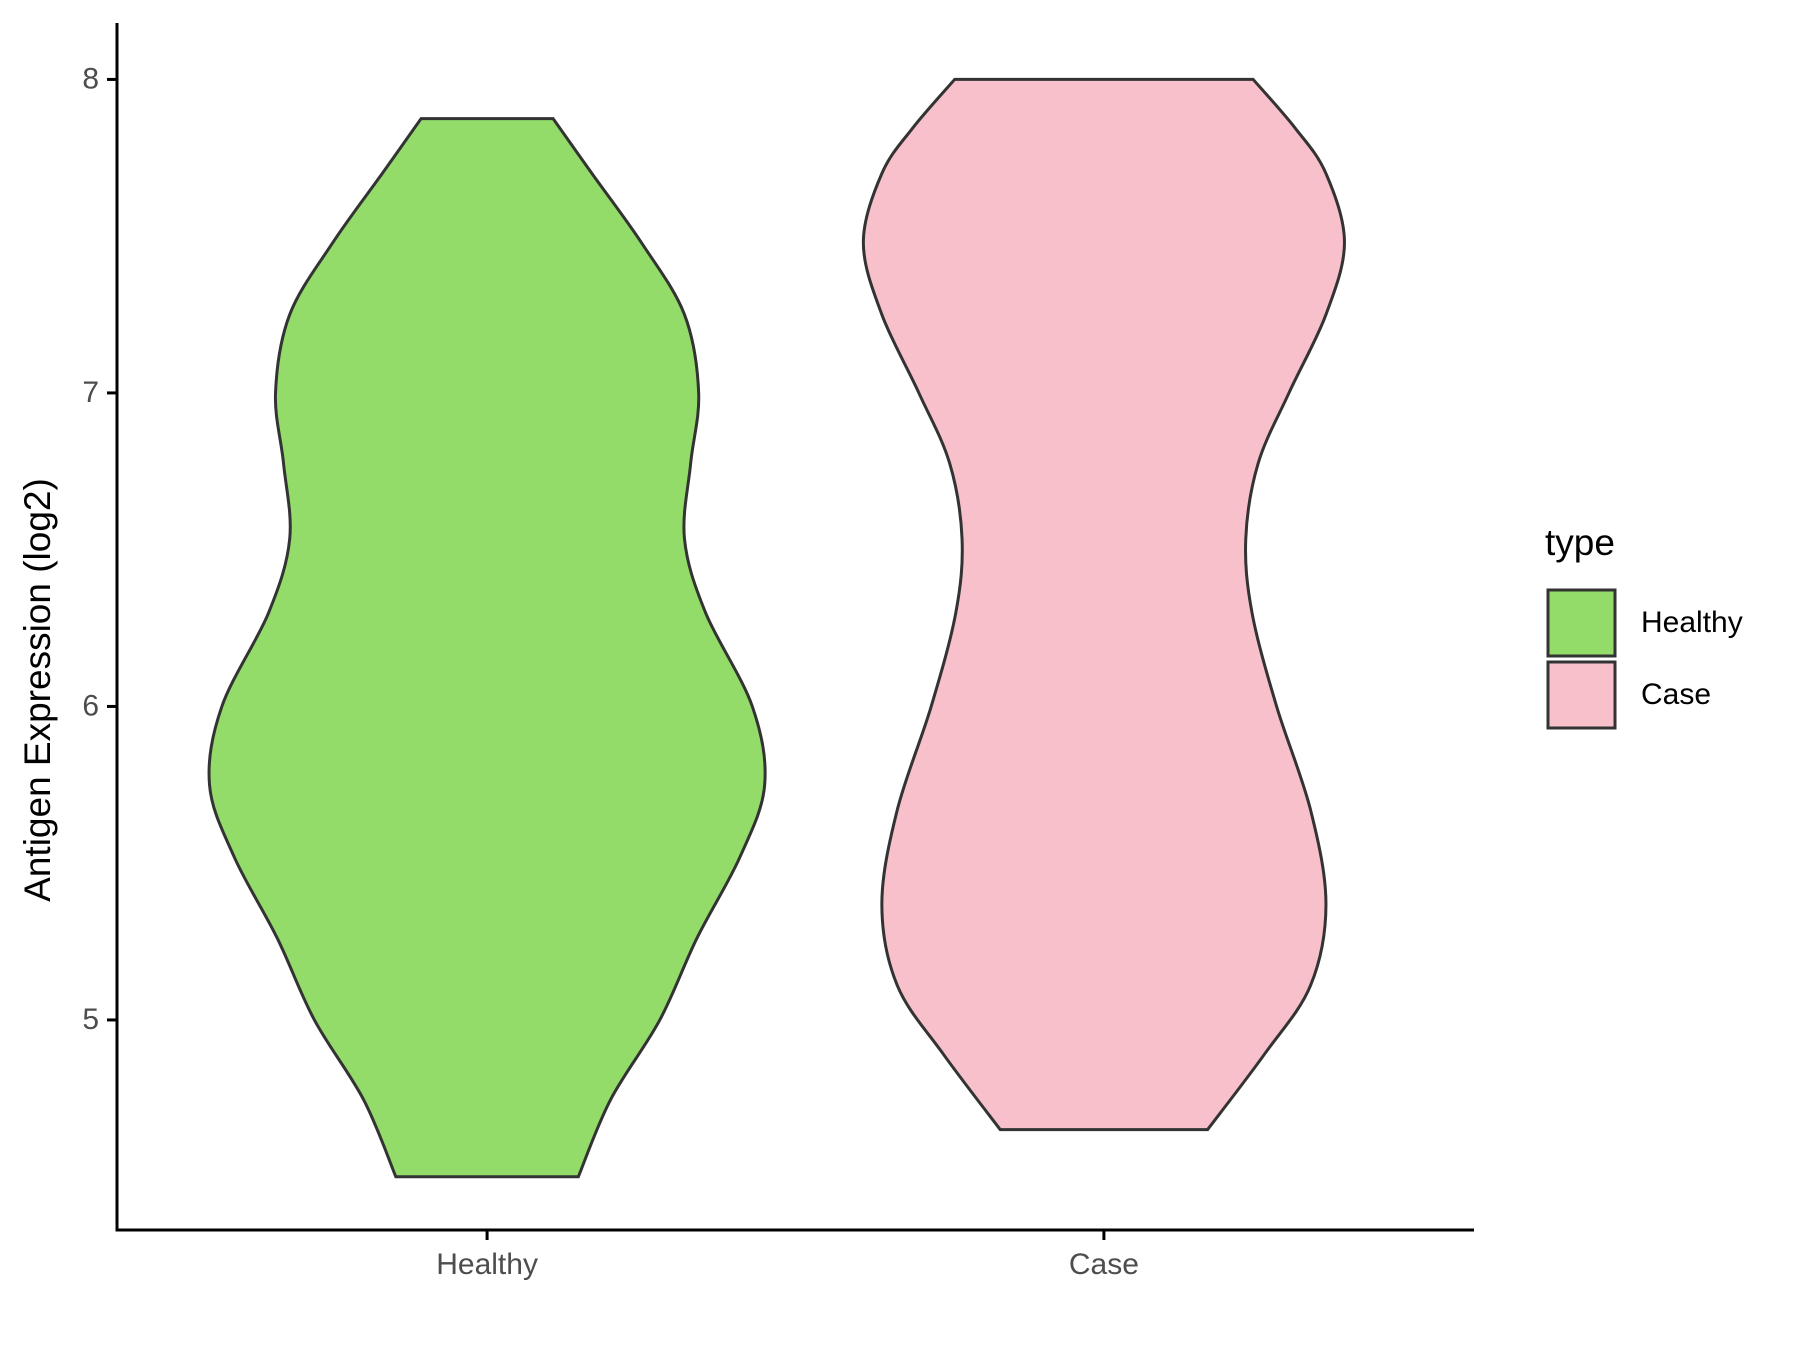  I want to click on y-tick-label: 6, so click(90, 705).